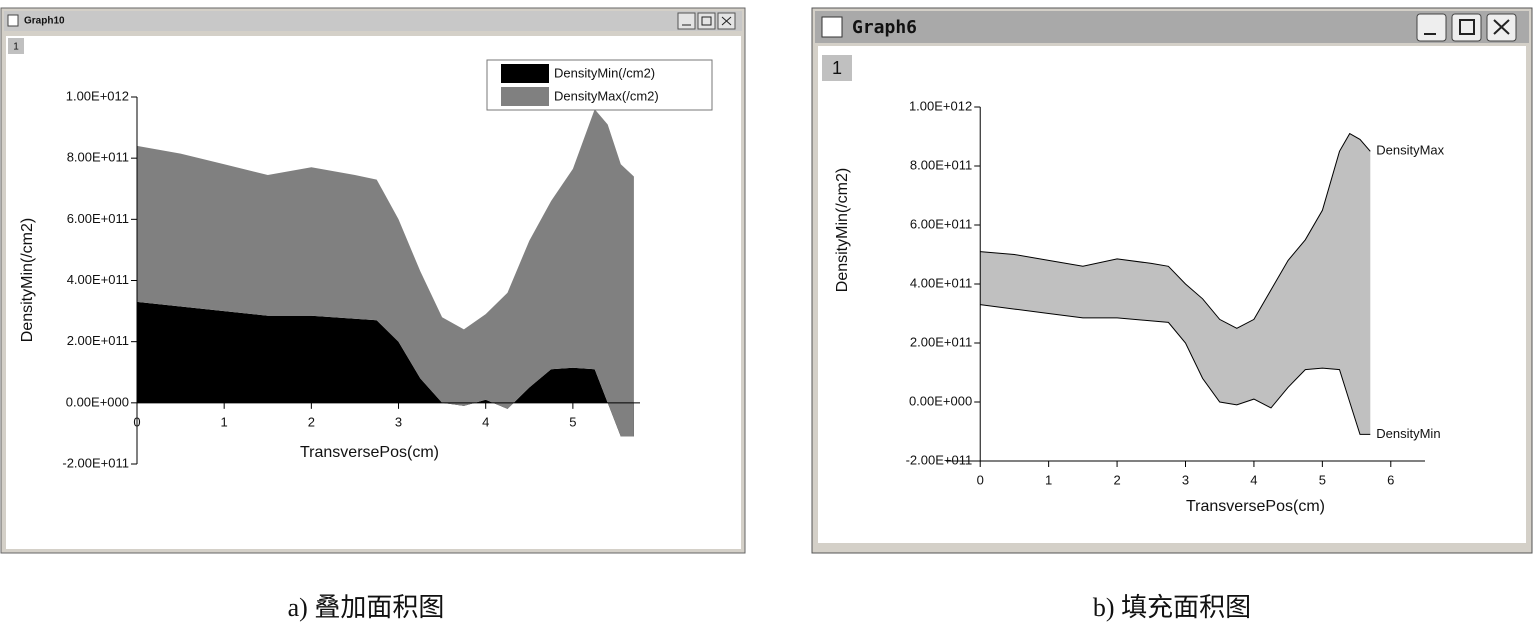 The image size is (1533, 628). Describe the element at coordinates (606, 95) in the screenshot. I see `legend-label: DensityMax(/cm2)` at that location.